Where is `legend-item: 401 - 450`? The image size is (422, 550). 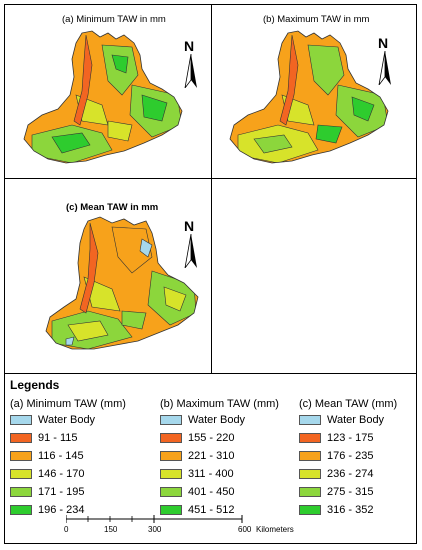
legend-item: 401 - 450 is located at coordinates (197, 492).